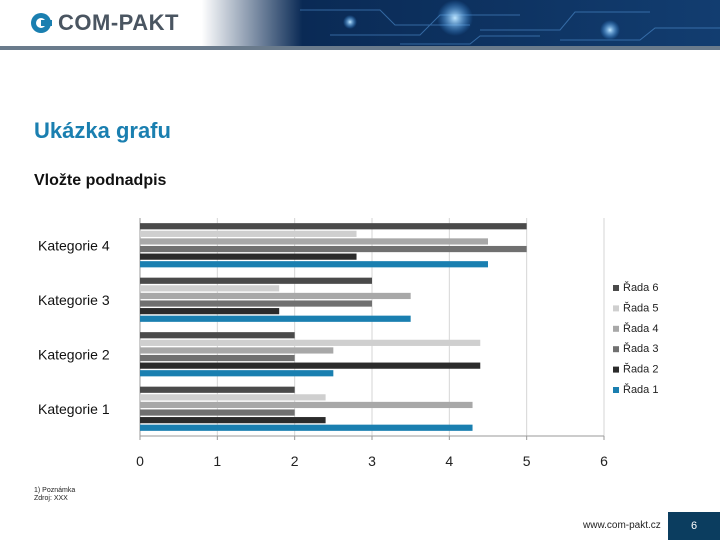  I want to click on category-label: Kategorie 2, so click(74, 354).